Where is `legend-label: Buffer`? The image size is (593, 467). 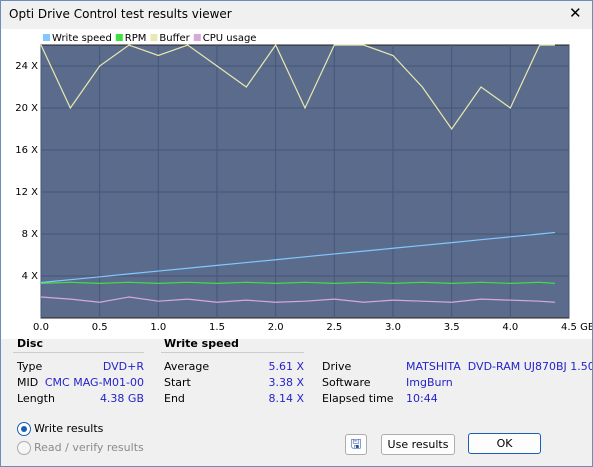
legend-label: Buffer is located at coordinates (174, 38).